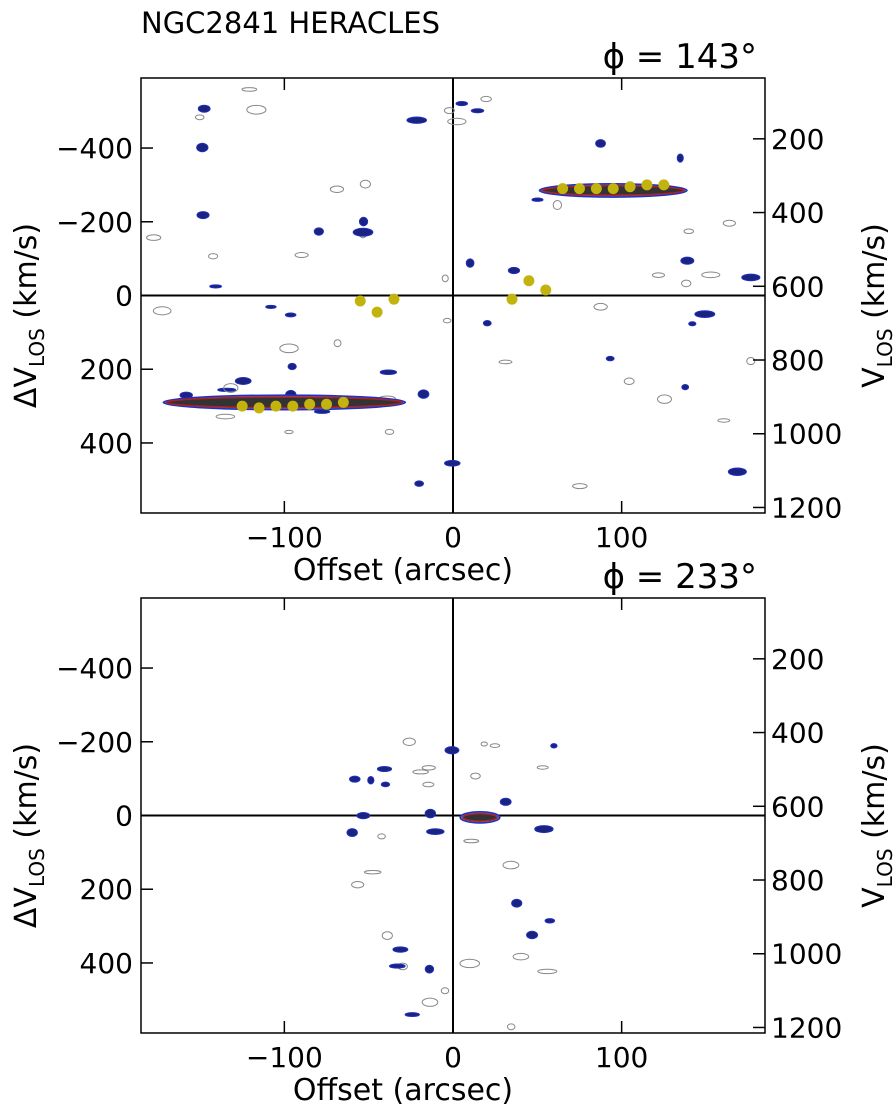  What do you see at coordinates (94, 148) in the screenshot?
I see `y-tick-label: −400` at bounding box center [94, 148].